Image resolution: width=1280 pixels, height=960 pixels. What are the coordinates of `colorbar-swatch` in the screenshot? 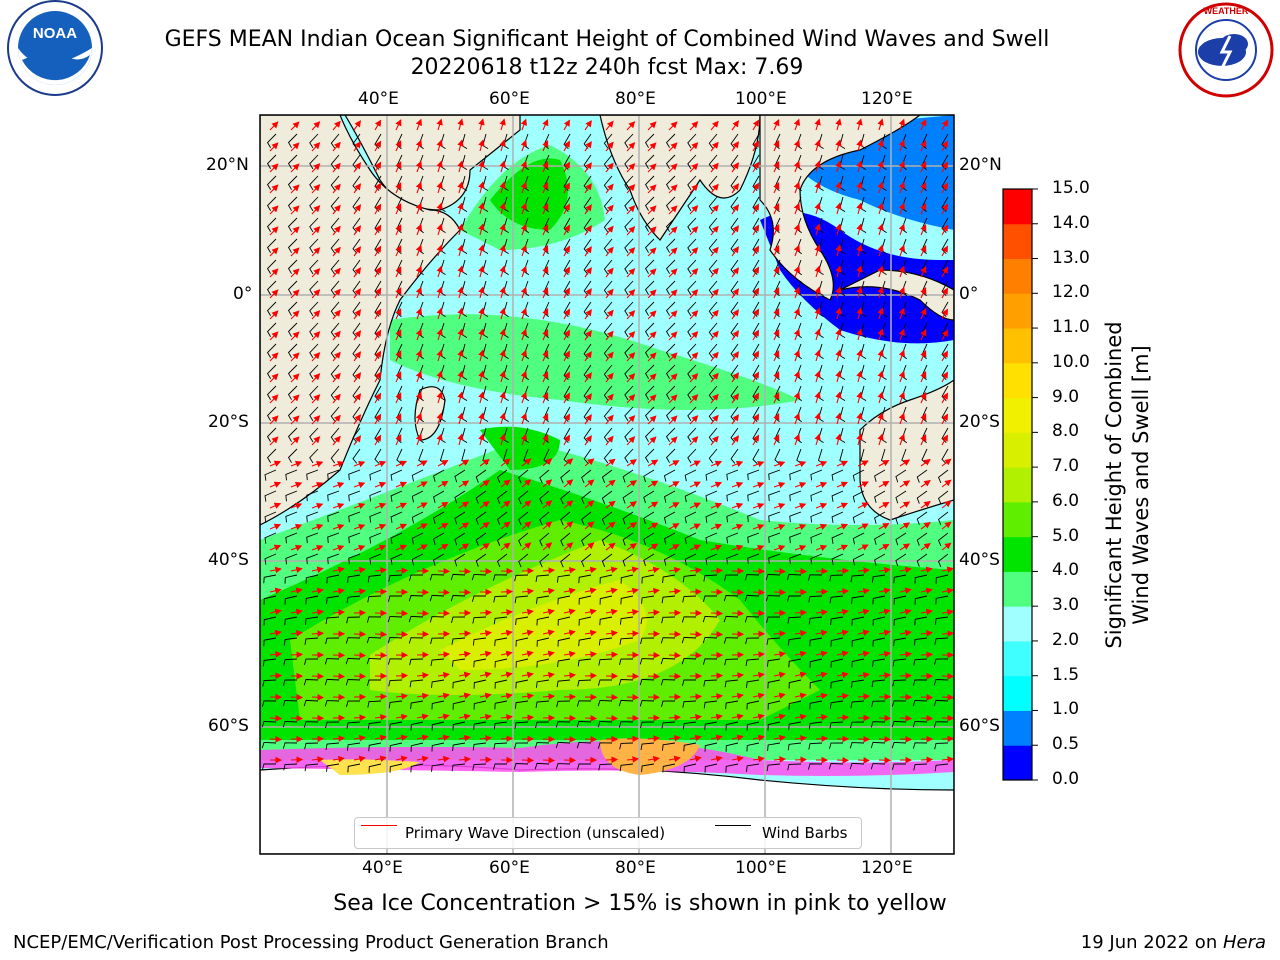 It's located at (1017, 519).